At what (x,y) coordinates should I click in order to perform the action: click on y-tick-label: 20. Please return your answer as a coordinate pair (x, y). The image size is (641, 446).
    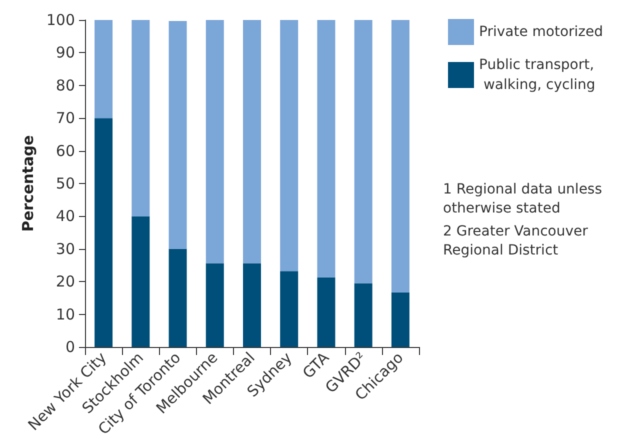
    Looking at the image, I should click on (65, 281).